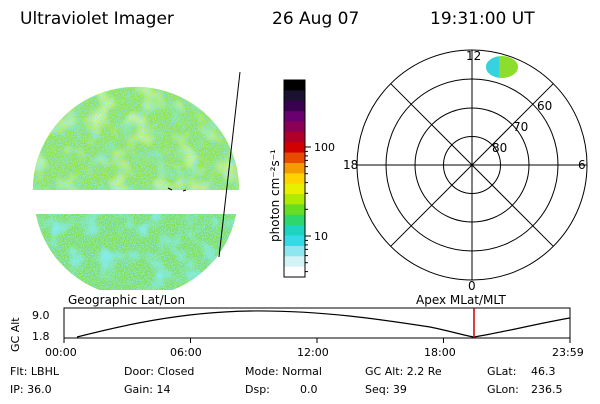 The width and height of the screenshot is (600, 404). I want to click on status-glon-value: 236.5, so click(547, 389).